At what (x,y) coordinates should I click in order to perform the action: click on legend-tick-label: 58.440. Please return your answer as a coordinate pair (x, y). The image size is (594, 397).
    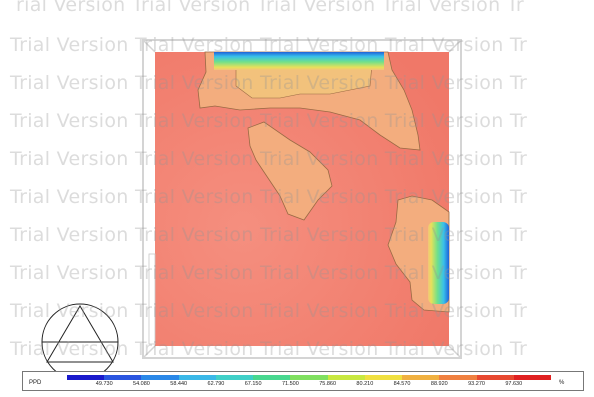
    Looking at the image, I should click on (179, 384).